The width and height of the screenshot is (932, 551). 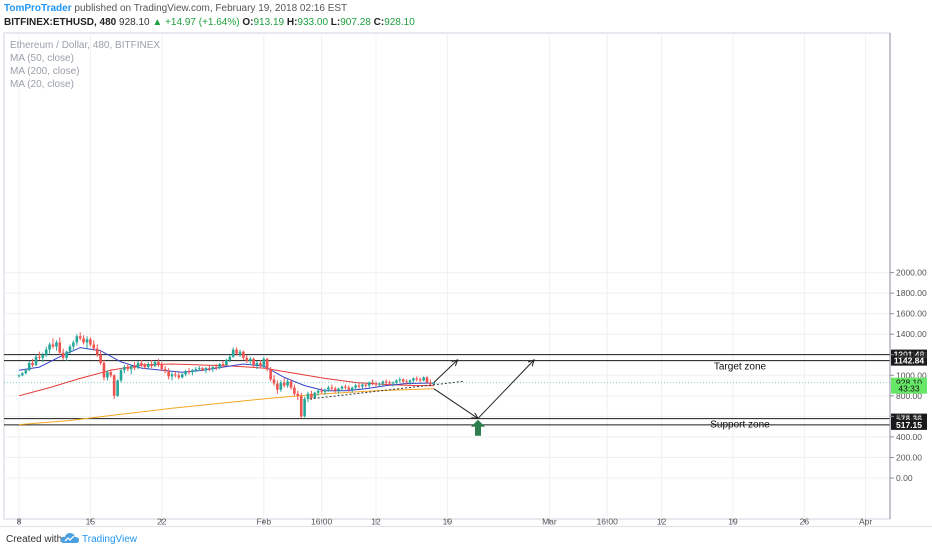 I want to click on ma20-line, so click(x=226, y=369).